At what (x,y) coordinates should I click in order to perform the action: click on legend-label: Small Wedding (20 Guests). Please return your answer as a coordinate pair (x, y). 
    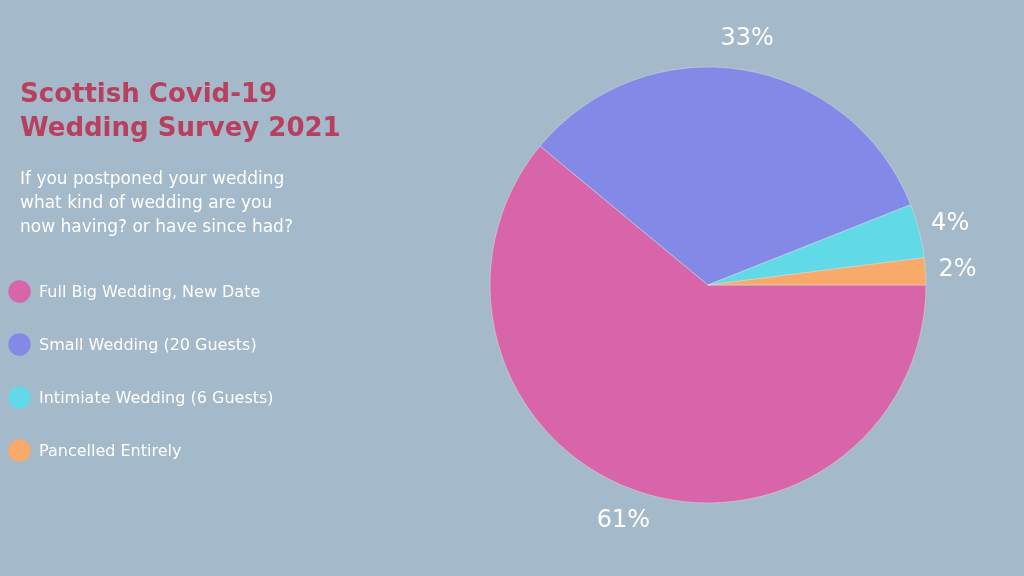
    Looking at the image, I should click on (148, 344).